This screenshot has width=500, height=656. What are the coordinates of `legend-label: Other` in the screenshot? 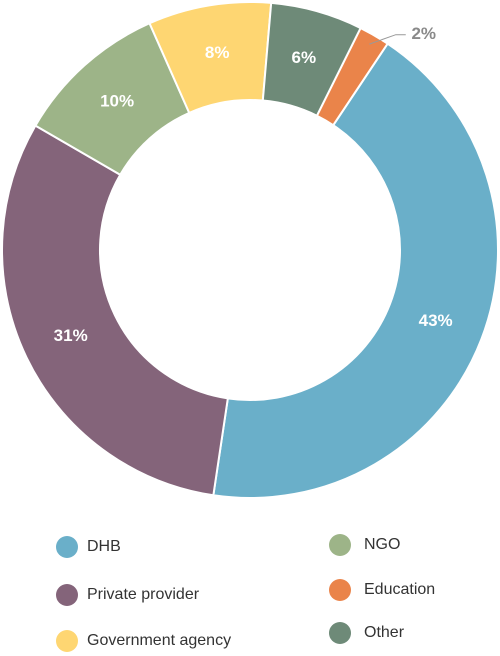 It's located at (384, 632).